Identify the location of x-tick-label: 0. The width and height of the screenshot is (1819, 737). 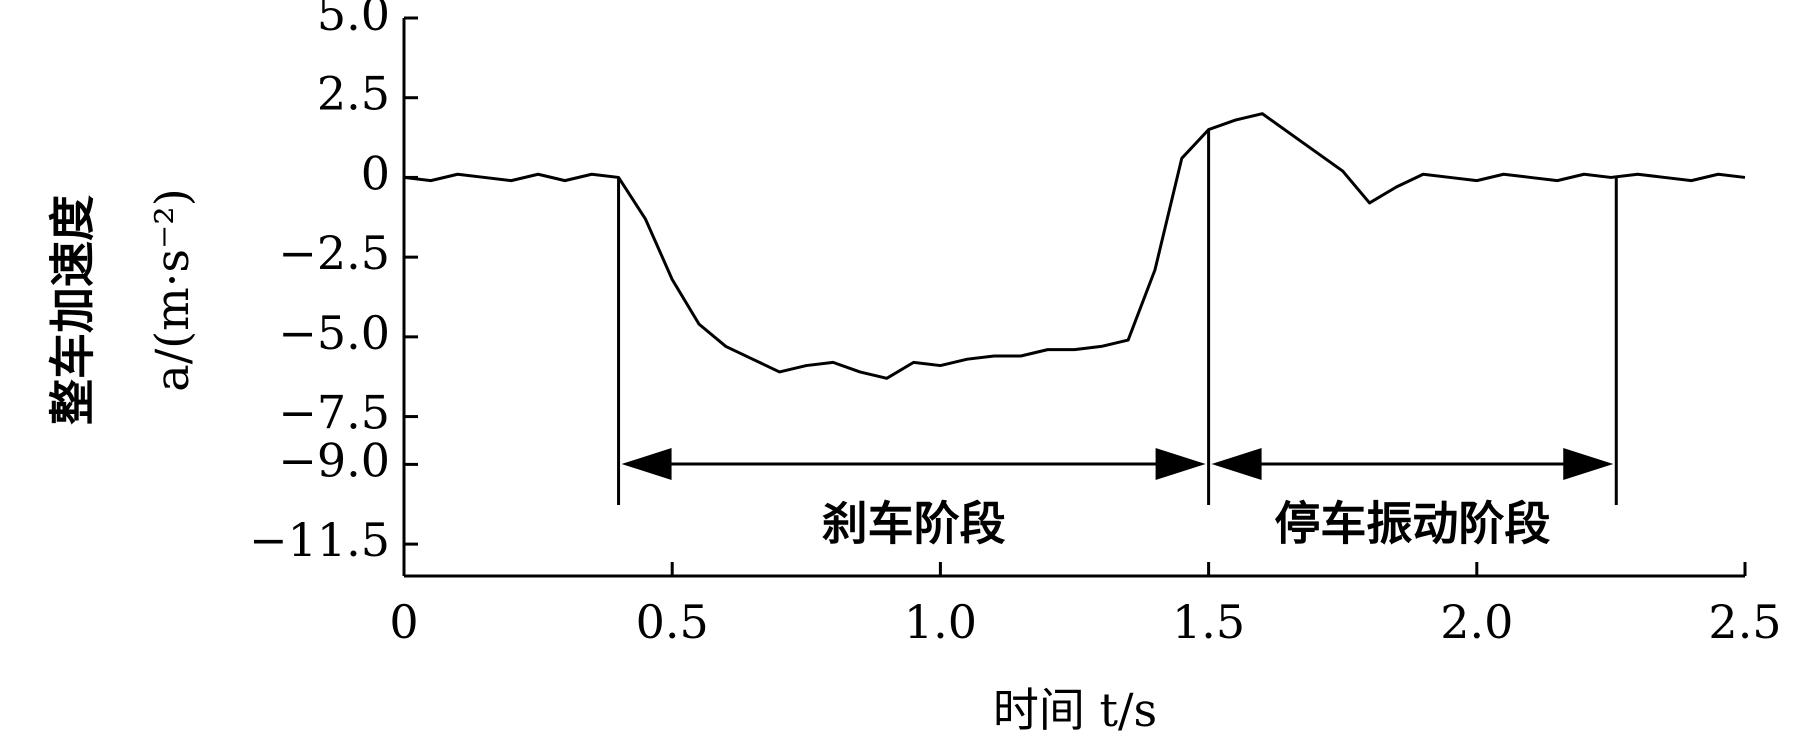
(403, 622).